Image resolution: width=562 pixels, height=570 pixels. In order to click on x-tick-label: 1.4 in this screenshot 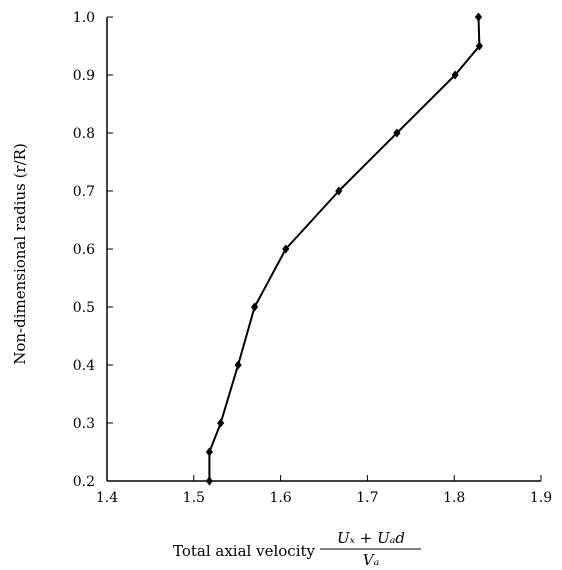, I will do `click(107, 498)`.